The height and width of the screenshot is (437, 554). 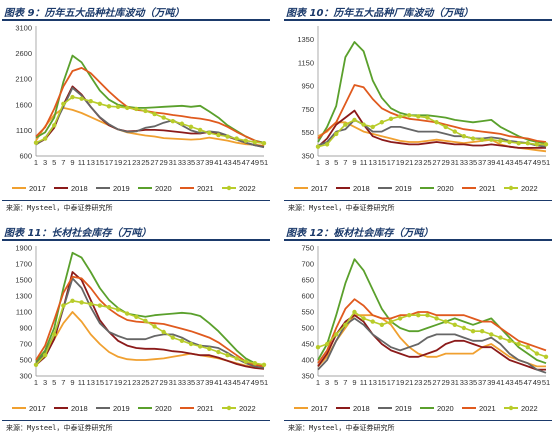 What do you see at coordinates (150, 332) in the screenshot?
I see `series-line-2022` at bounding box center [150, 332].